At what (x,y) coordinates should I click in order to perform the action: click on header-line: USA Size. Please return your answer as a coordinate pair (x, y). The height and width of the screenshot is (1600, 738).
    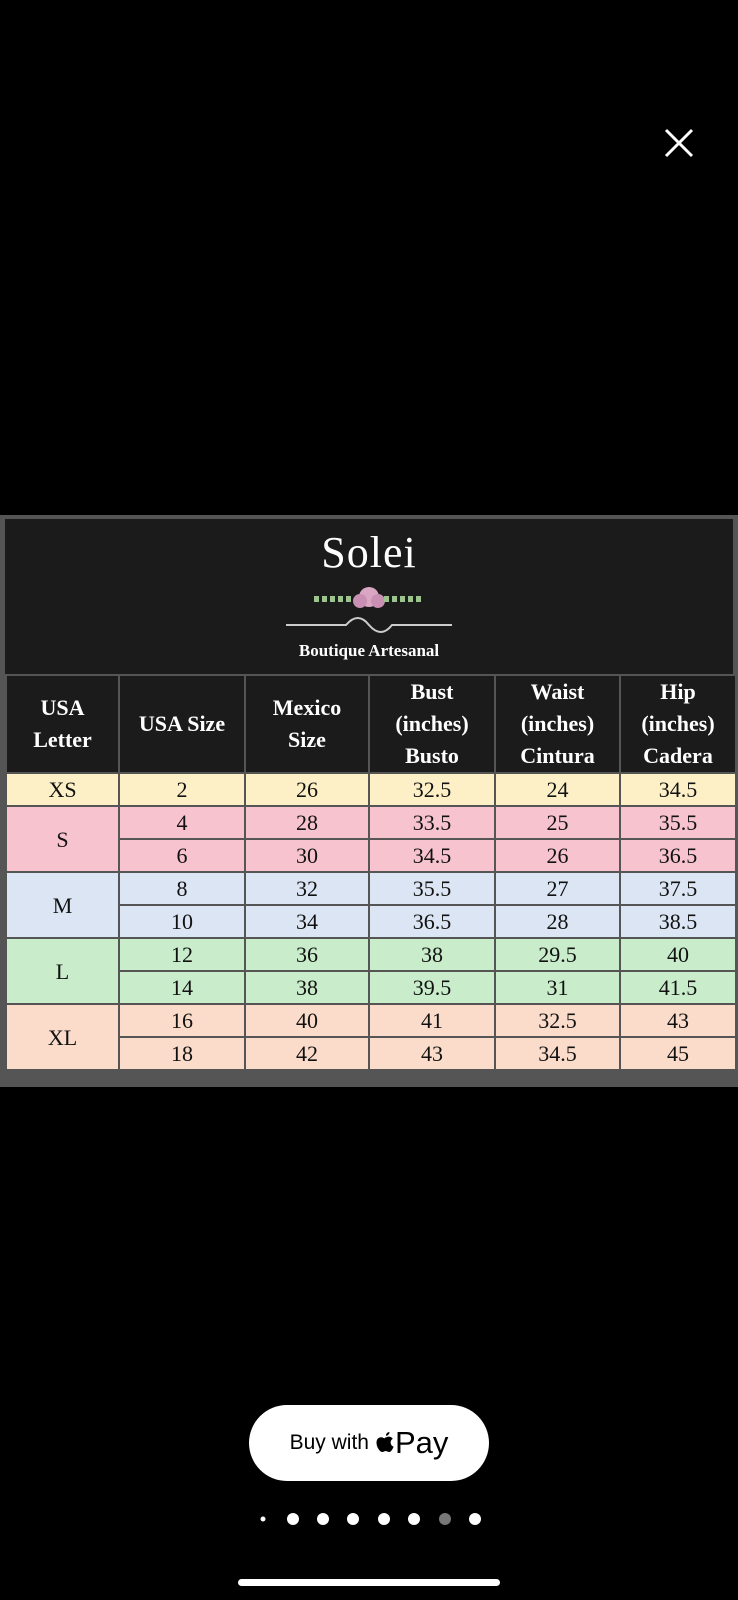
    Looking at the image, I should click on (182, 723).